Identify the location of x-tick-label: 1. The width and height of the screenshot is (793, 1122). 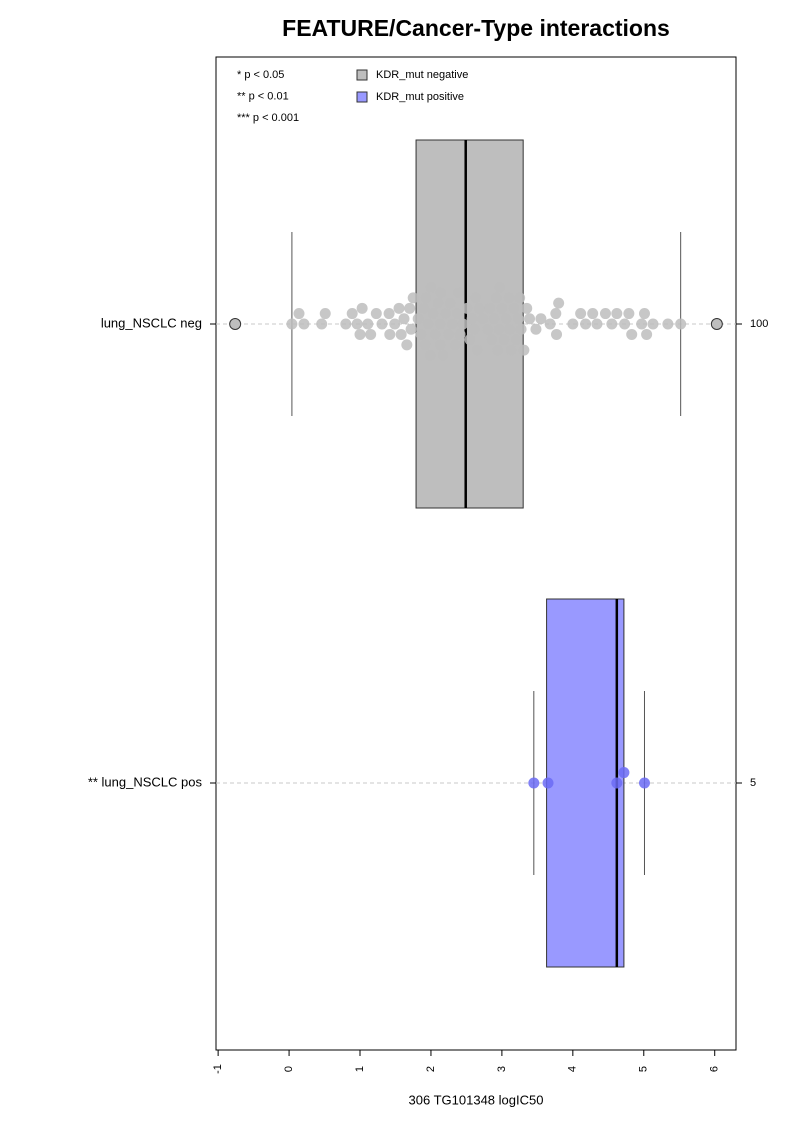
(360, 1069).